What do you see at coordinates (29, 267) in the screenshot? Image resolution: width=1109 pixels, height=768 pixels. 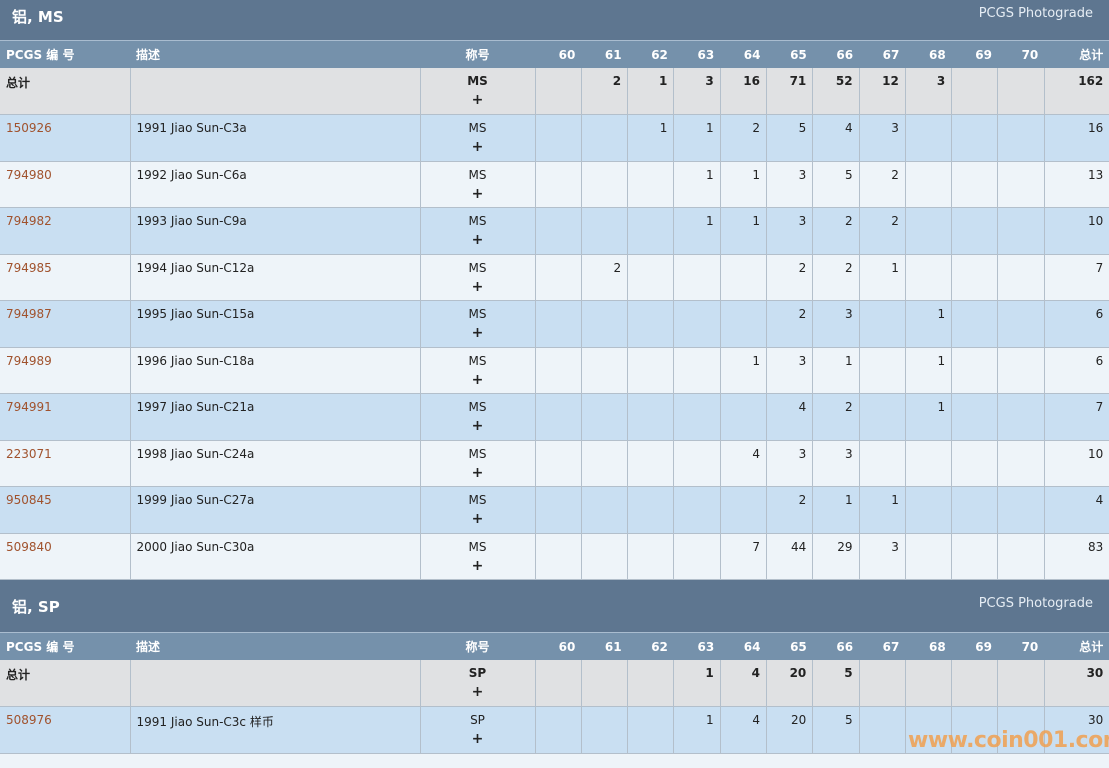 I see `pcgs-number-link: 794985` at bounding box center [29, 267].